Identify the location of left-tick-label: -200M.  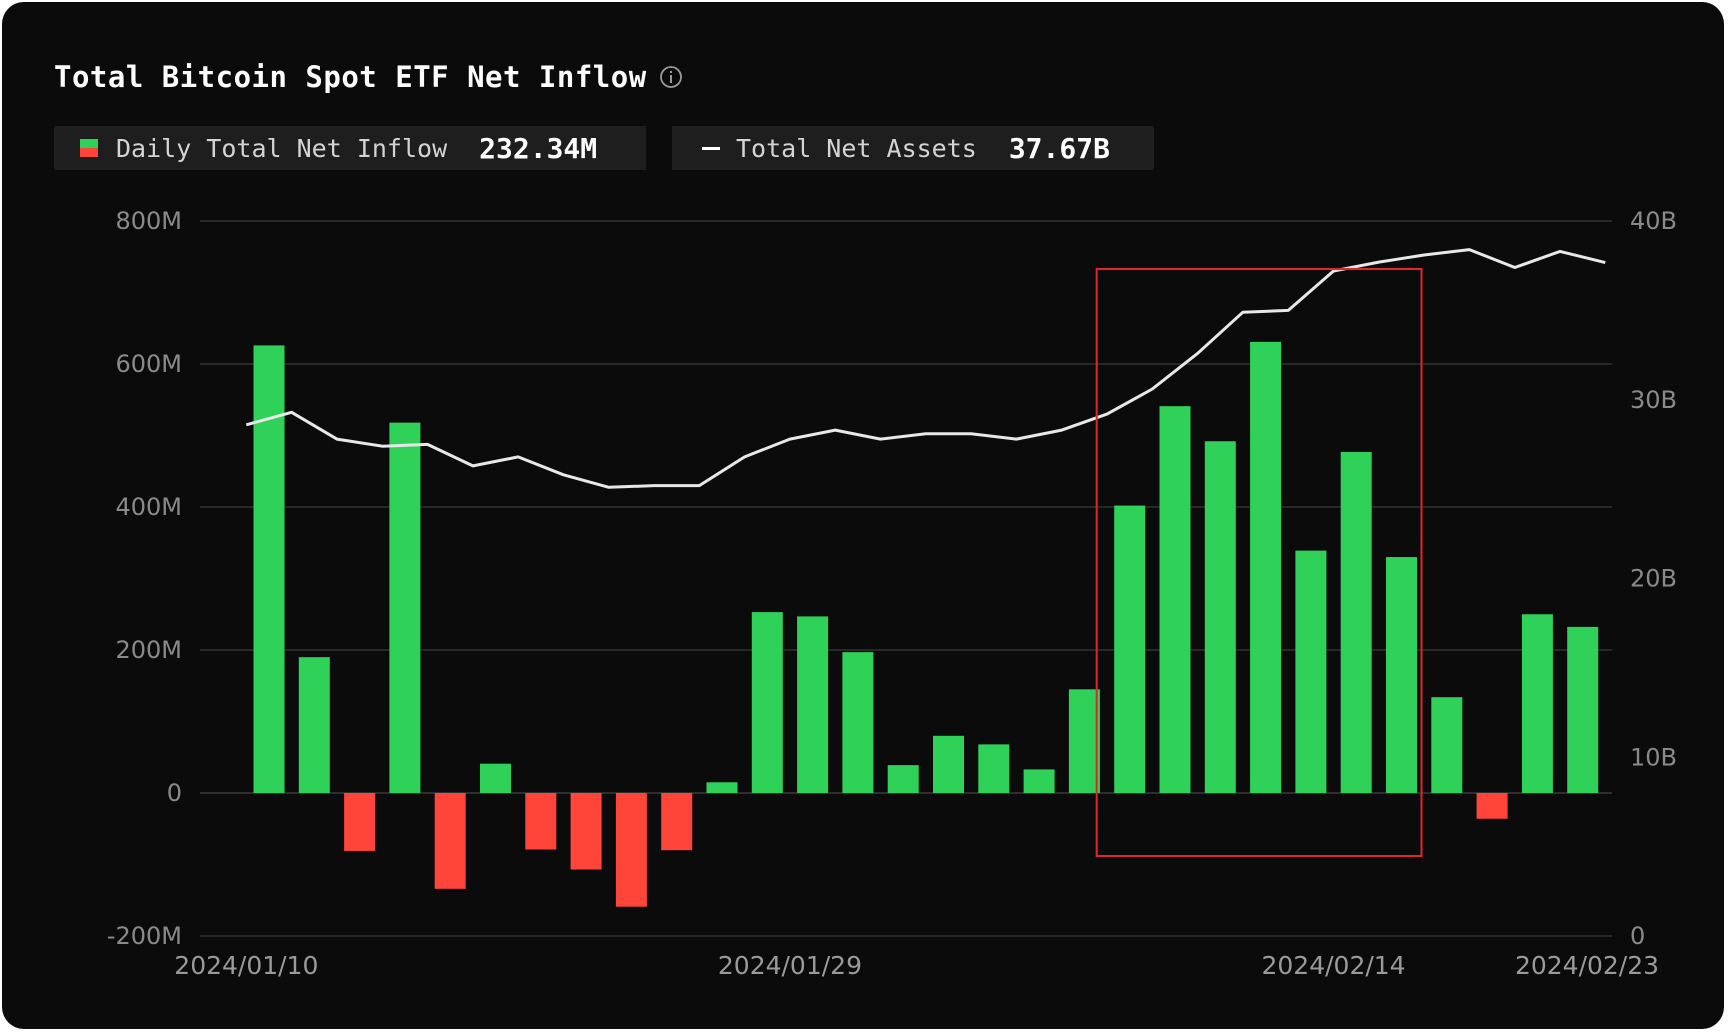
(144, 936).